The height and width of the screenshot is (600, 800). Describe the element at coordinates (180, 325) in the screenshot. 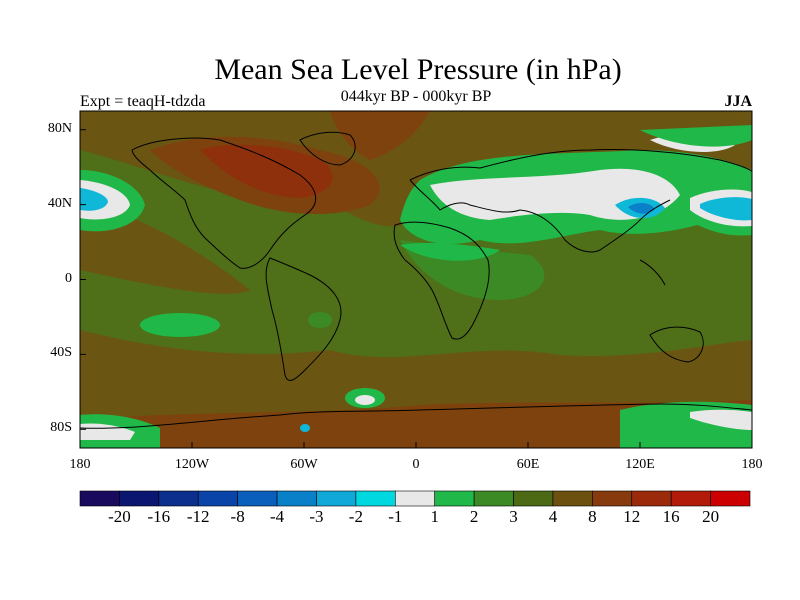

I see `pacific-green-blob` at that location.